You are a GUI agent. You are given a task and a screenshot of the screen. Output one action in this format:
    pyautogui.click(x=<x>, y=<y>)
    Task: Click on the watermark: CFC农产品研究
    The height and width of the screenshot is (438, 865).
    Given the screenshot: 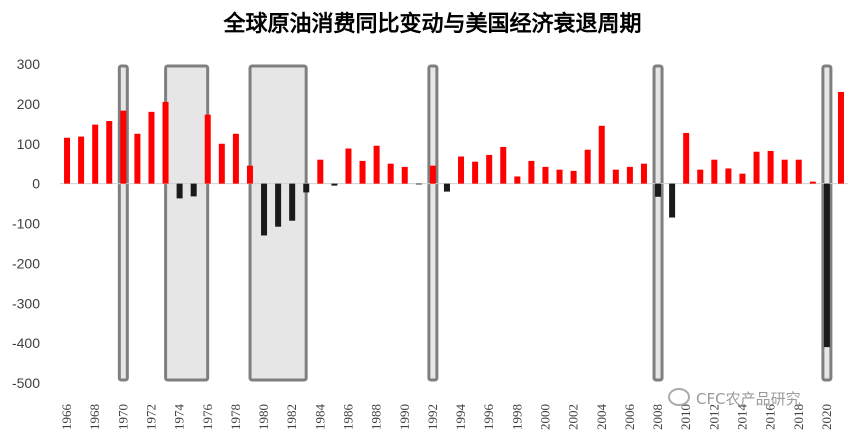 What is the action you would take?
    pyautogui.click(x=734, y=398)
    